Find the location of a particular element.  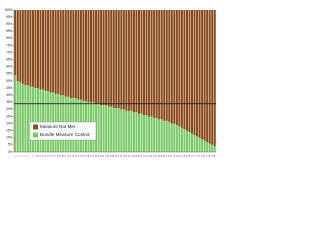

y-tick-label: 0% is located at coordinates (10, 152).